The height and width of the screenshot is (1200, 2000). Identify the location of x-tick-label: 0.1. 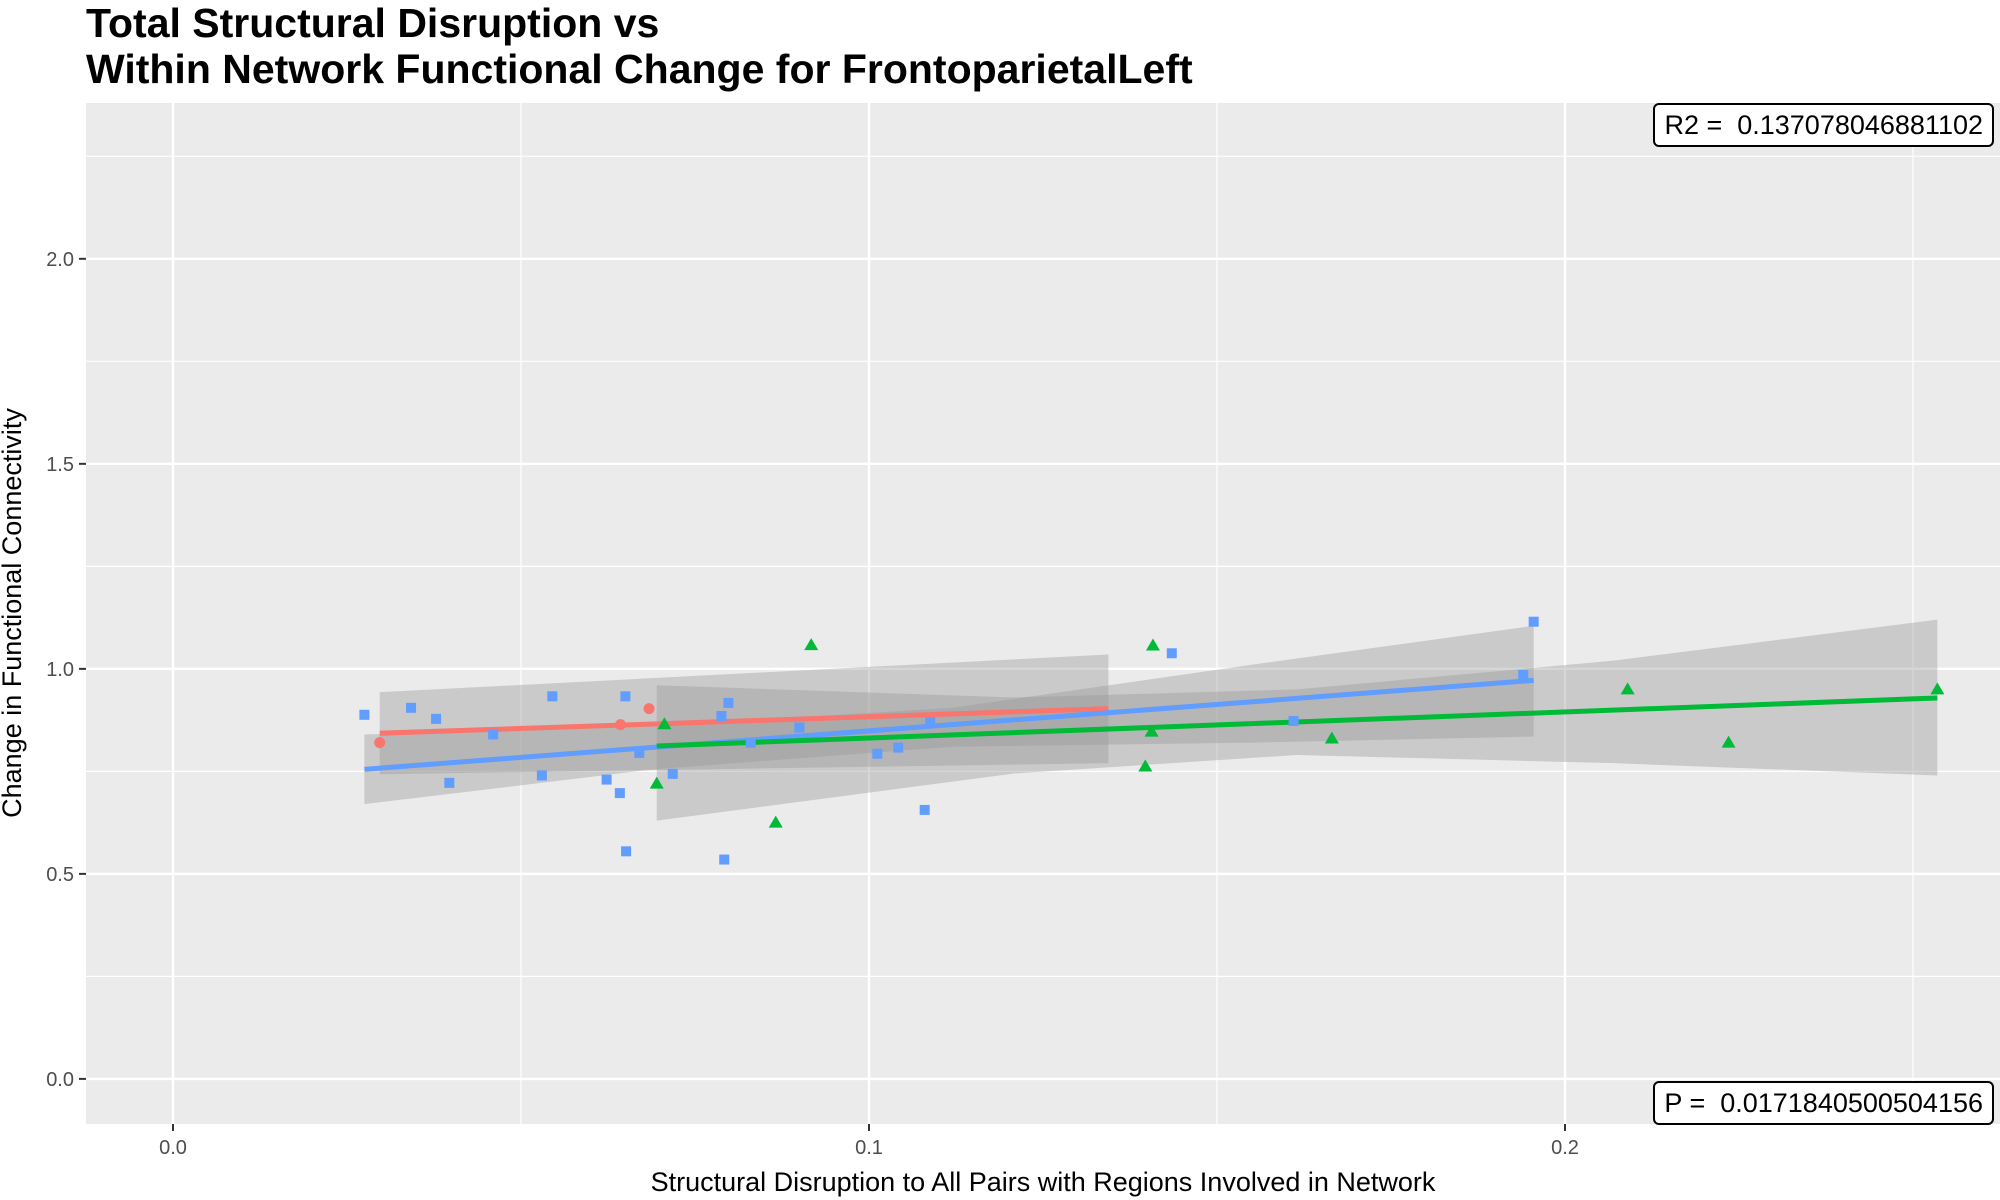
(869, 1148).